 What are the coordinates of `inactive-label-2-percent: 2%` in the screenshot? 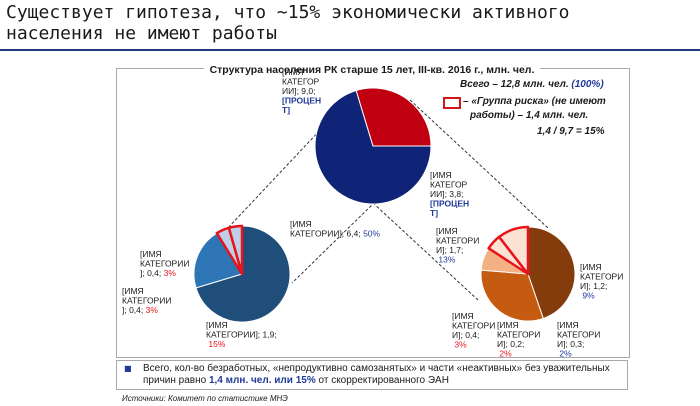 It's located at (564, 354).